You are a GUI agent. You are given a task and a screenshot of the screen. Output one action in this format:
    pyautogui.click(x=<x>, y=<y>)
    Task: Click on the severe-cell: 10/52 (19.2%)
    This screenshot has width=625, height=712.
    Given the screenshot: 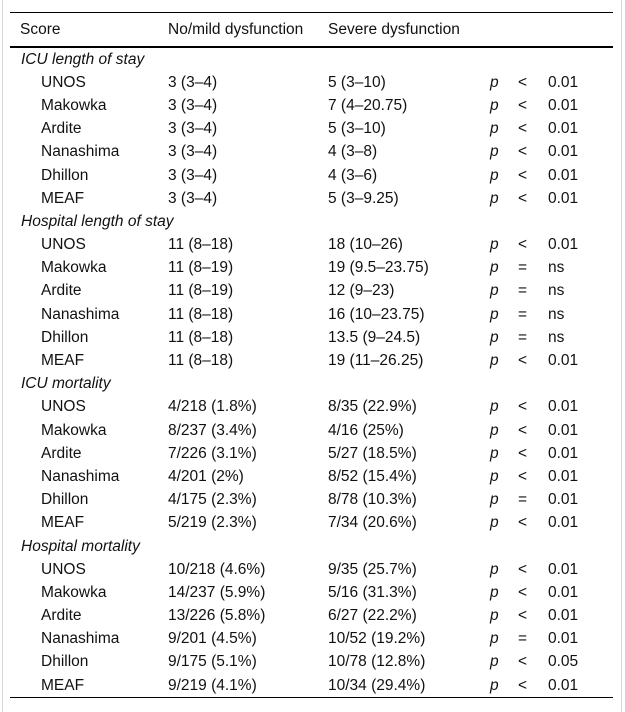 What is the action you would take?
    pyautogui.click(x=377, y=639)
    